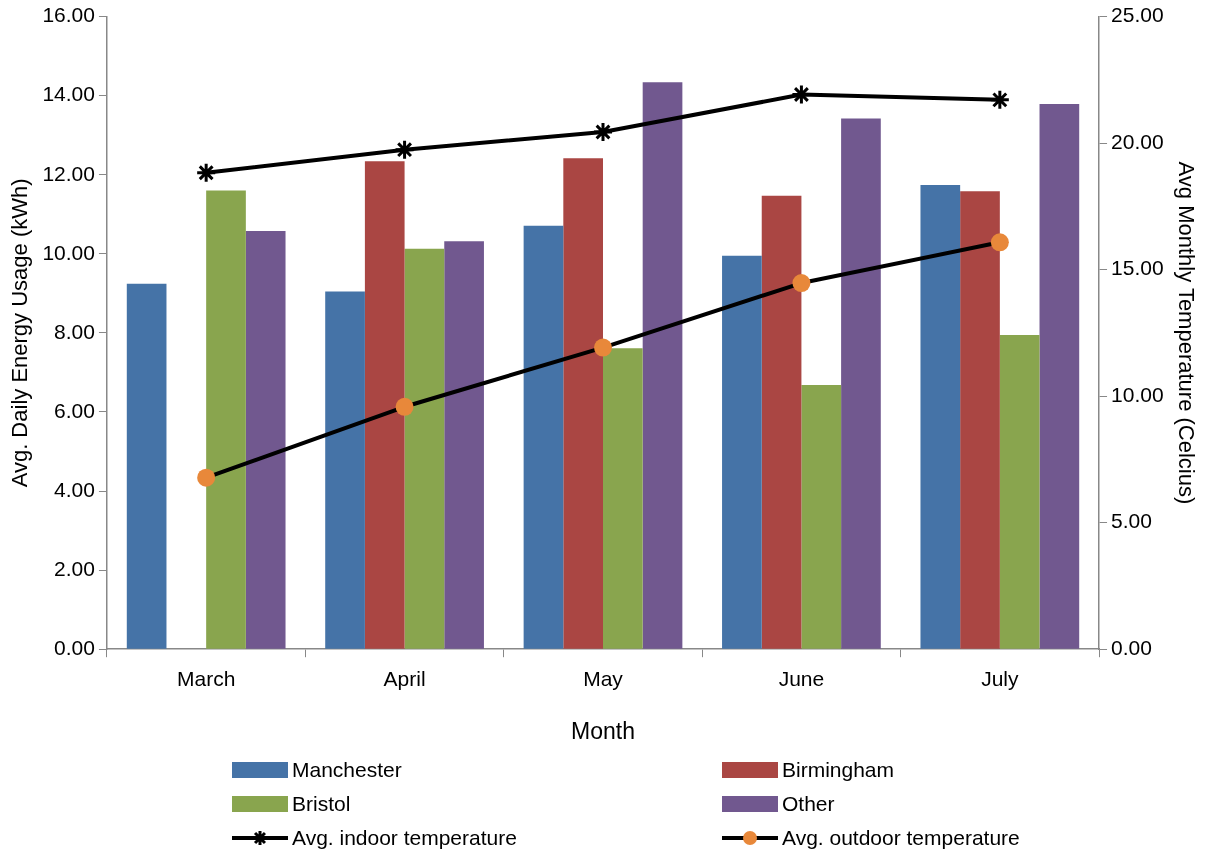 This screenshot has height=856, width=1216. What do you see at coordinates (68, 173) in the screenshot?
I see `y-tick-label: 12.00` at bounding box center [68, 173].